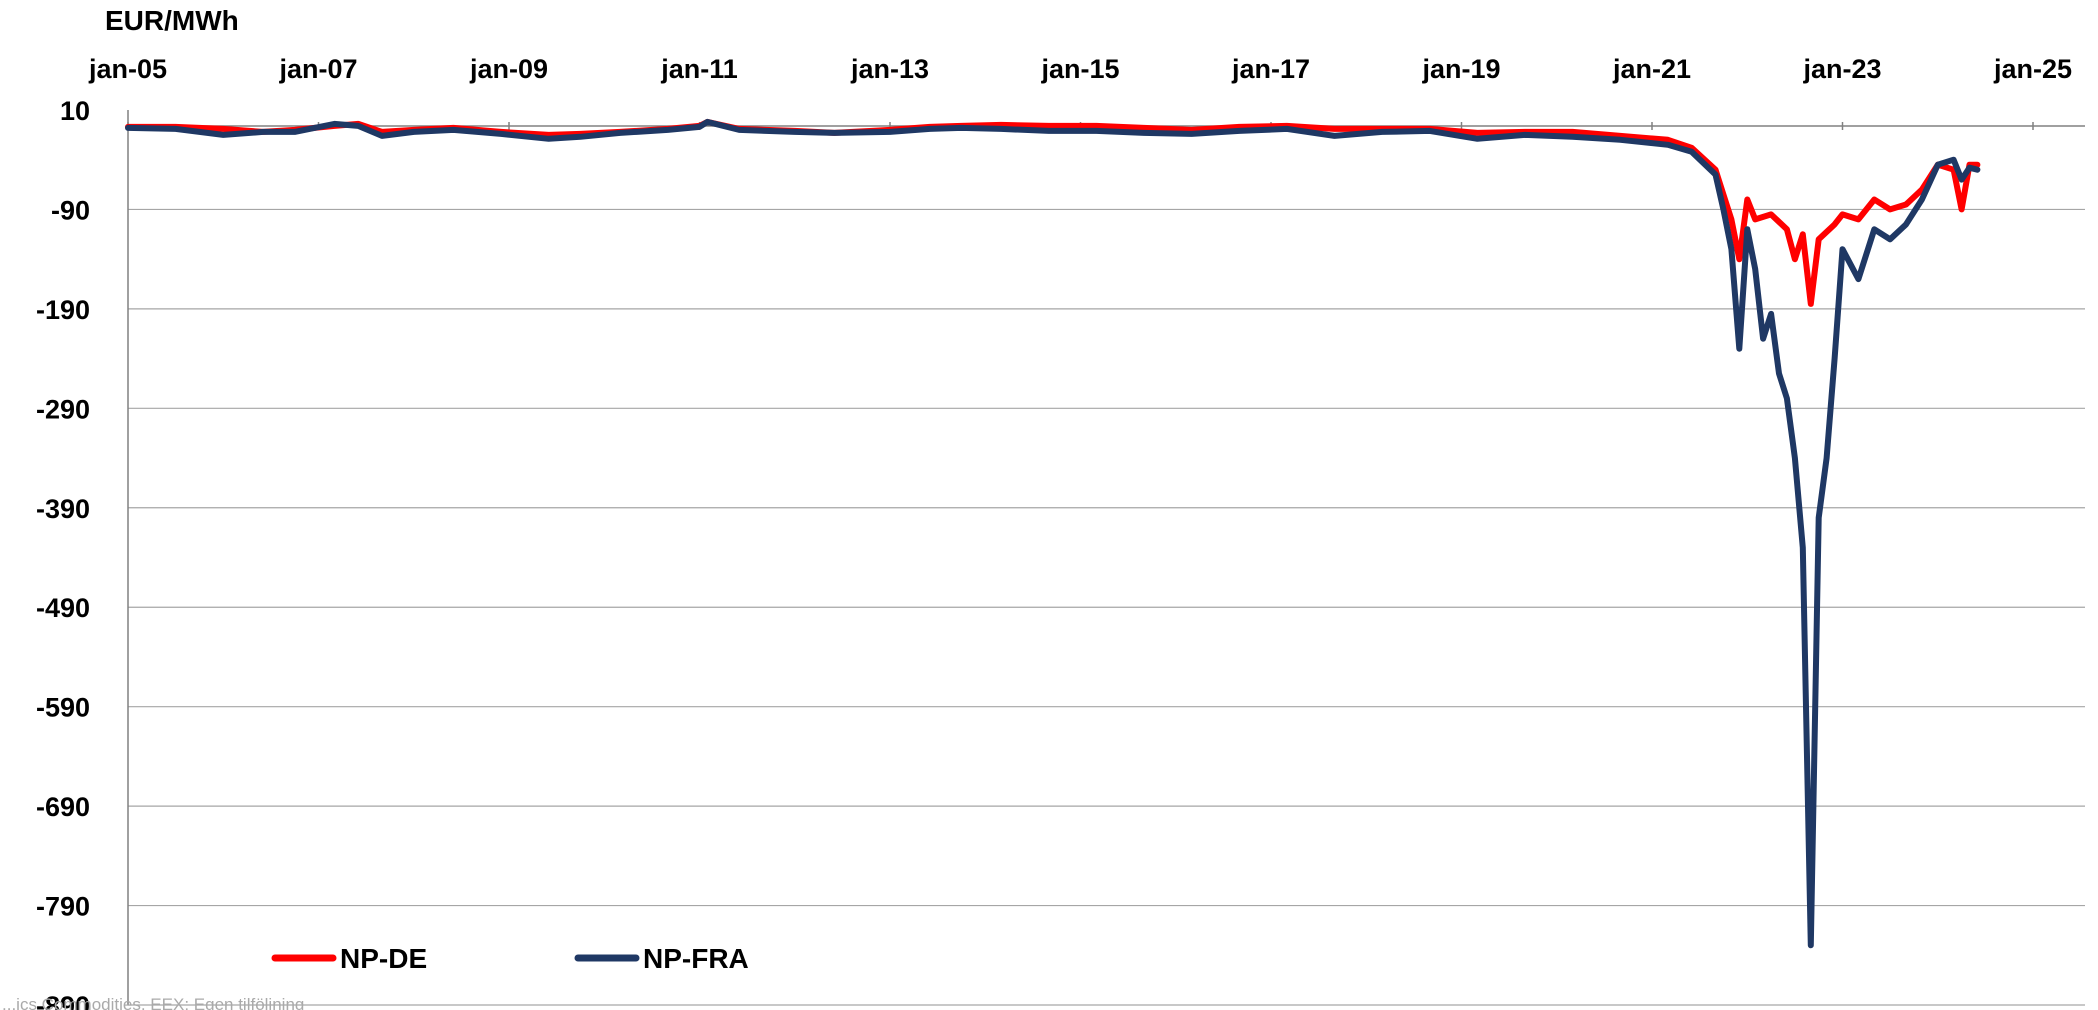 This screenshot has width=2098, height=1010. Describe the element at coordinates (510, 958) in the screenshot. I see `legend: NP-DE NP-FRA` at that location.